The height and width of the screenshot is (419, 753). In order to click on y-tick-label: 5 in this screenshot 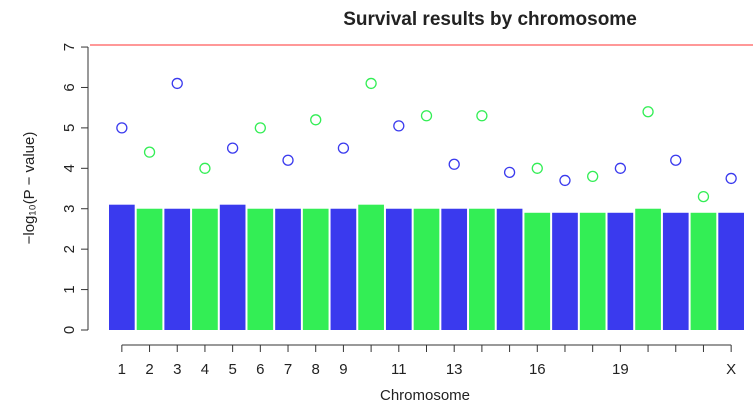, I will do `click(69, 128)`.